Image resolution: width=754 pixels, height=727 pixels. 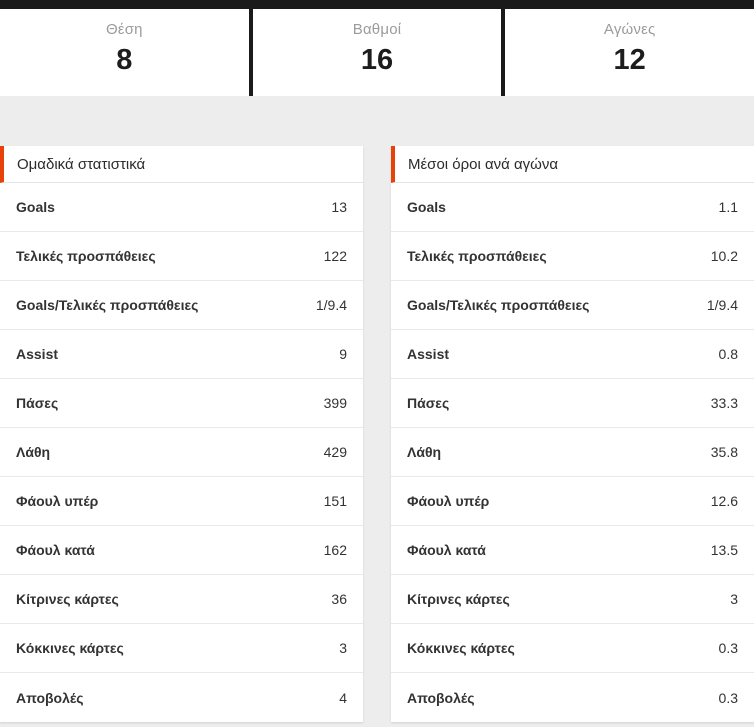 I want to click on summary-card-matches: Αγώνες 12, so click(x=629, y=52).